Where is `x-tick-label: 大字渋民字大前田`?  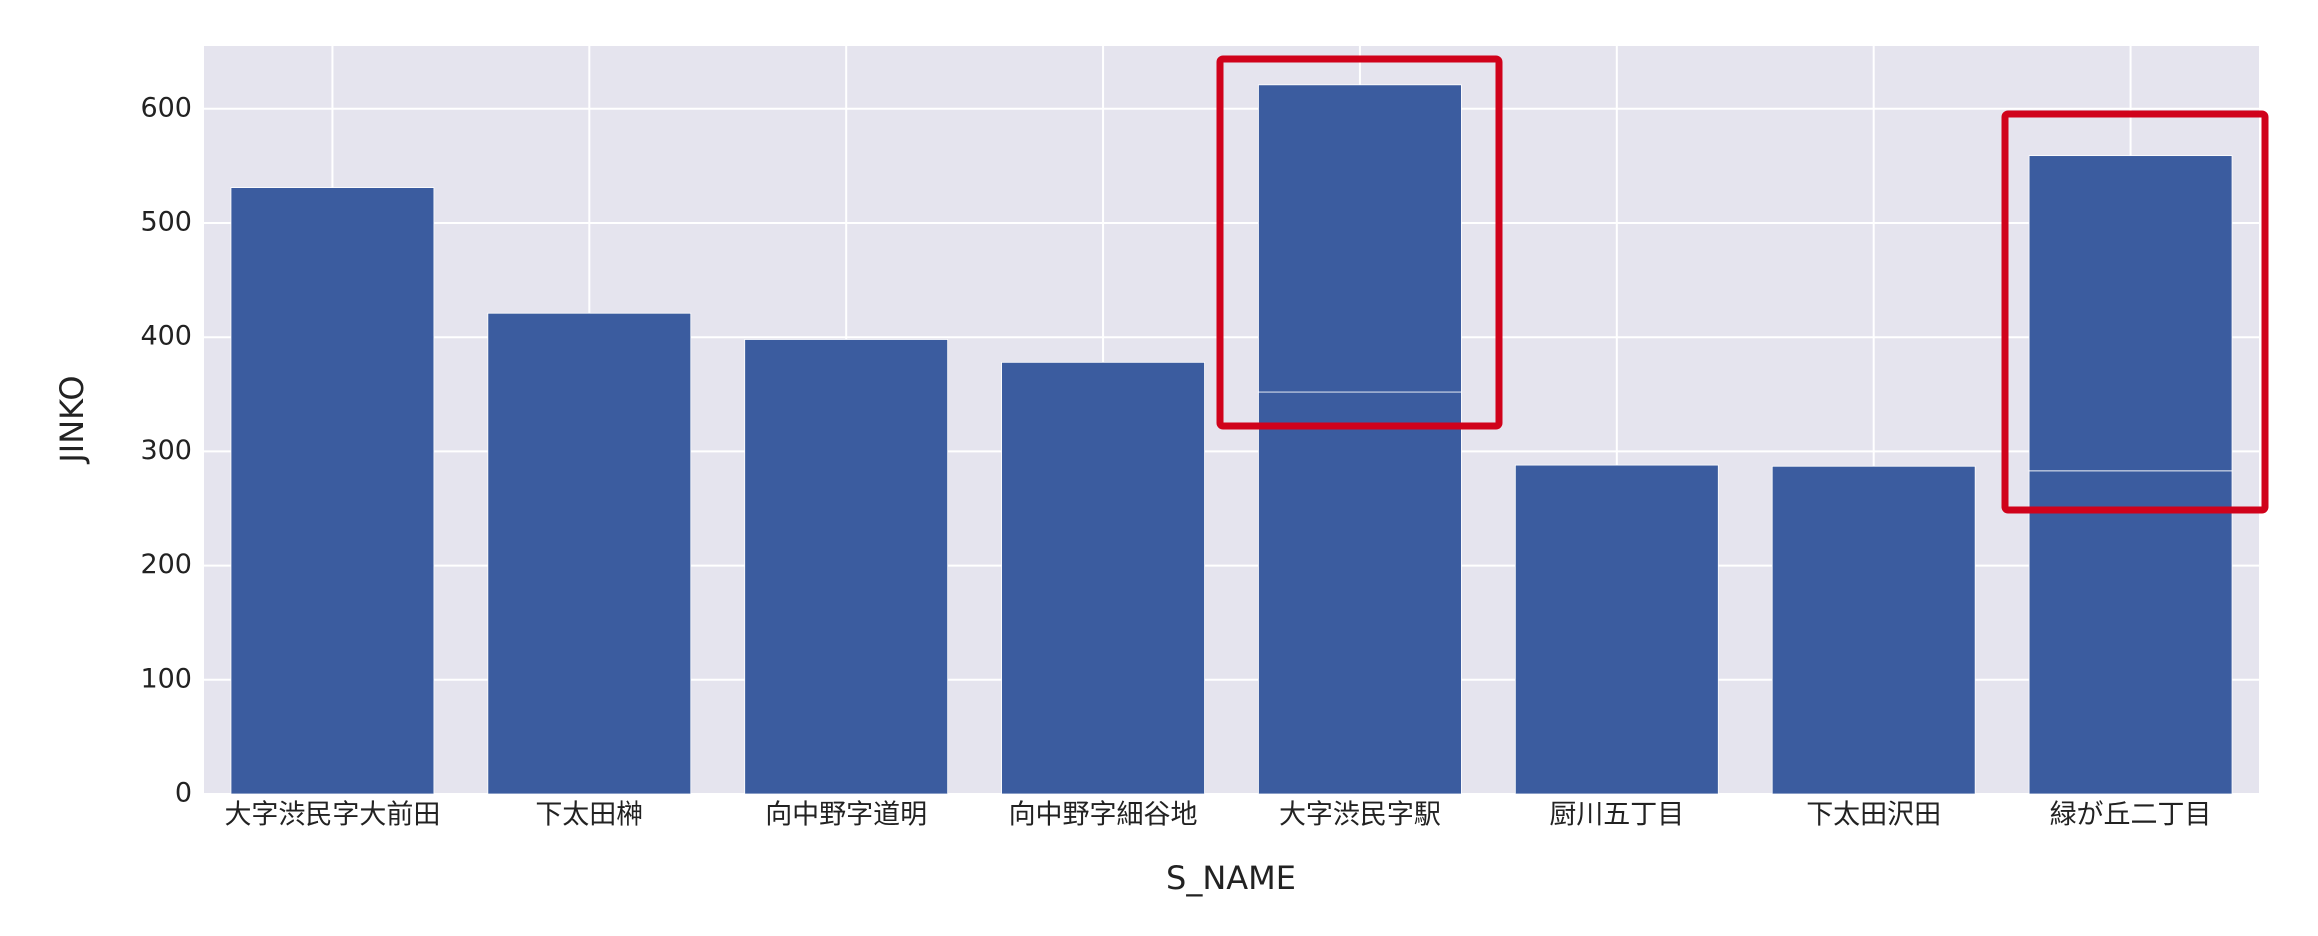
x-tick-label: 大字渋民字大前田 is located at coordinates (332, 815).